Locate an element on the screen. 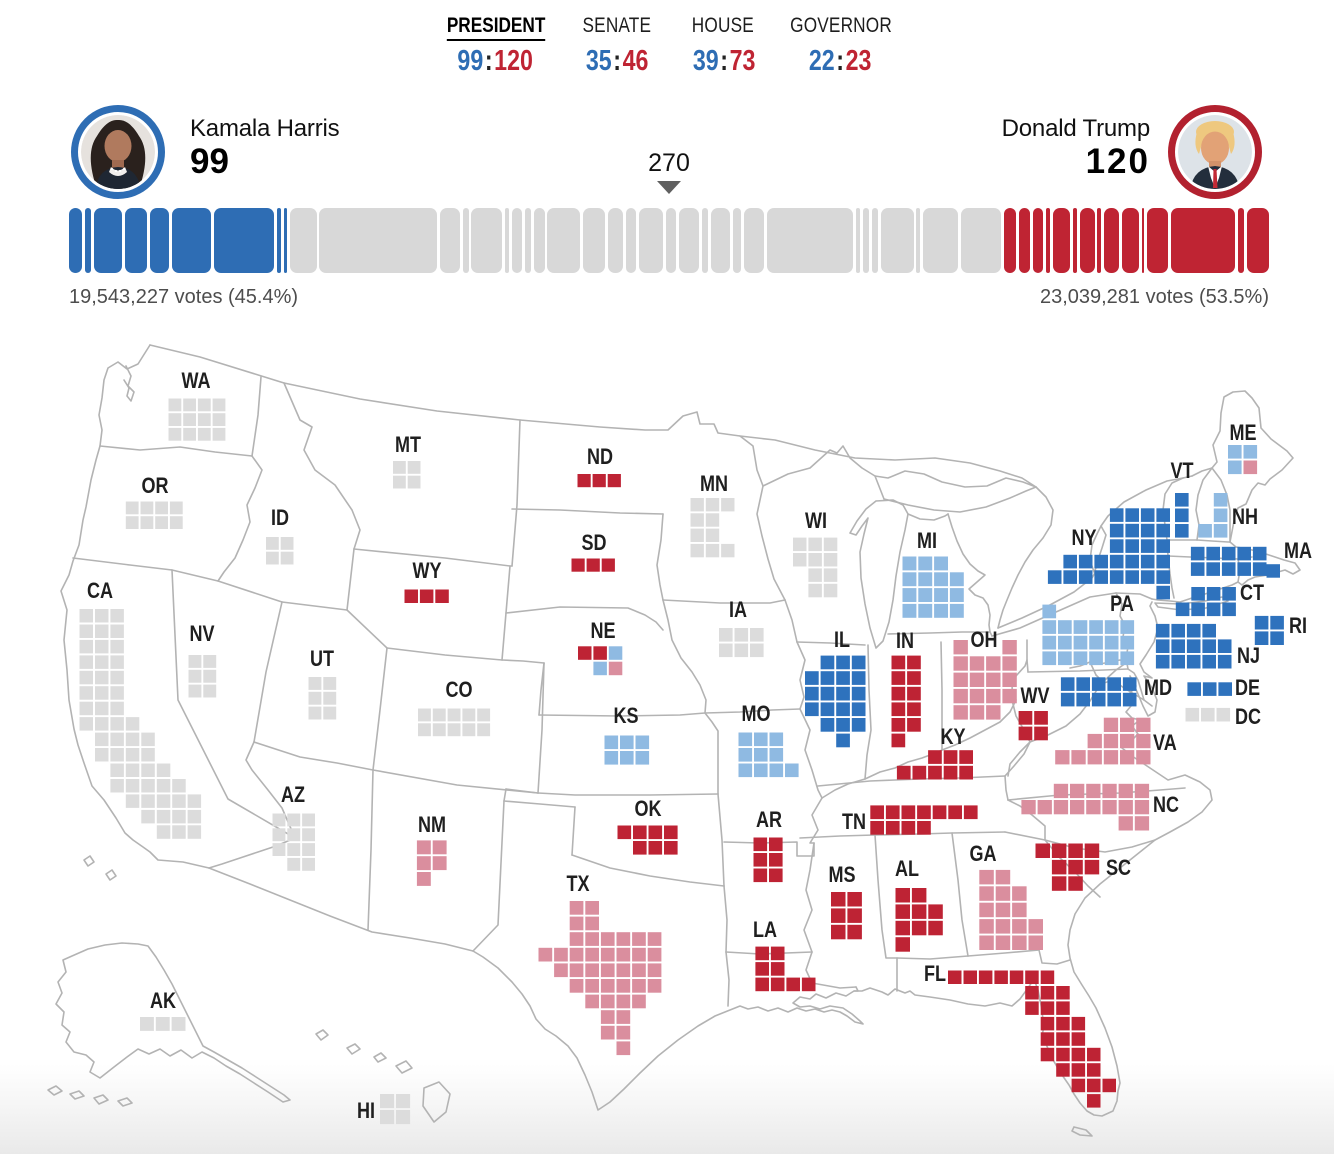  svg-text: LA is located at coordinates (765, 930).